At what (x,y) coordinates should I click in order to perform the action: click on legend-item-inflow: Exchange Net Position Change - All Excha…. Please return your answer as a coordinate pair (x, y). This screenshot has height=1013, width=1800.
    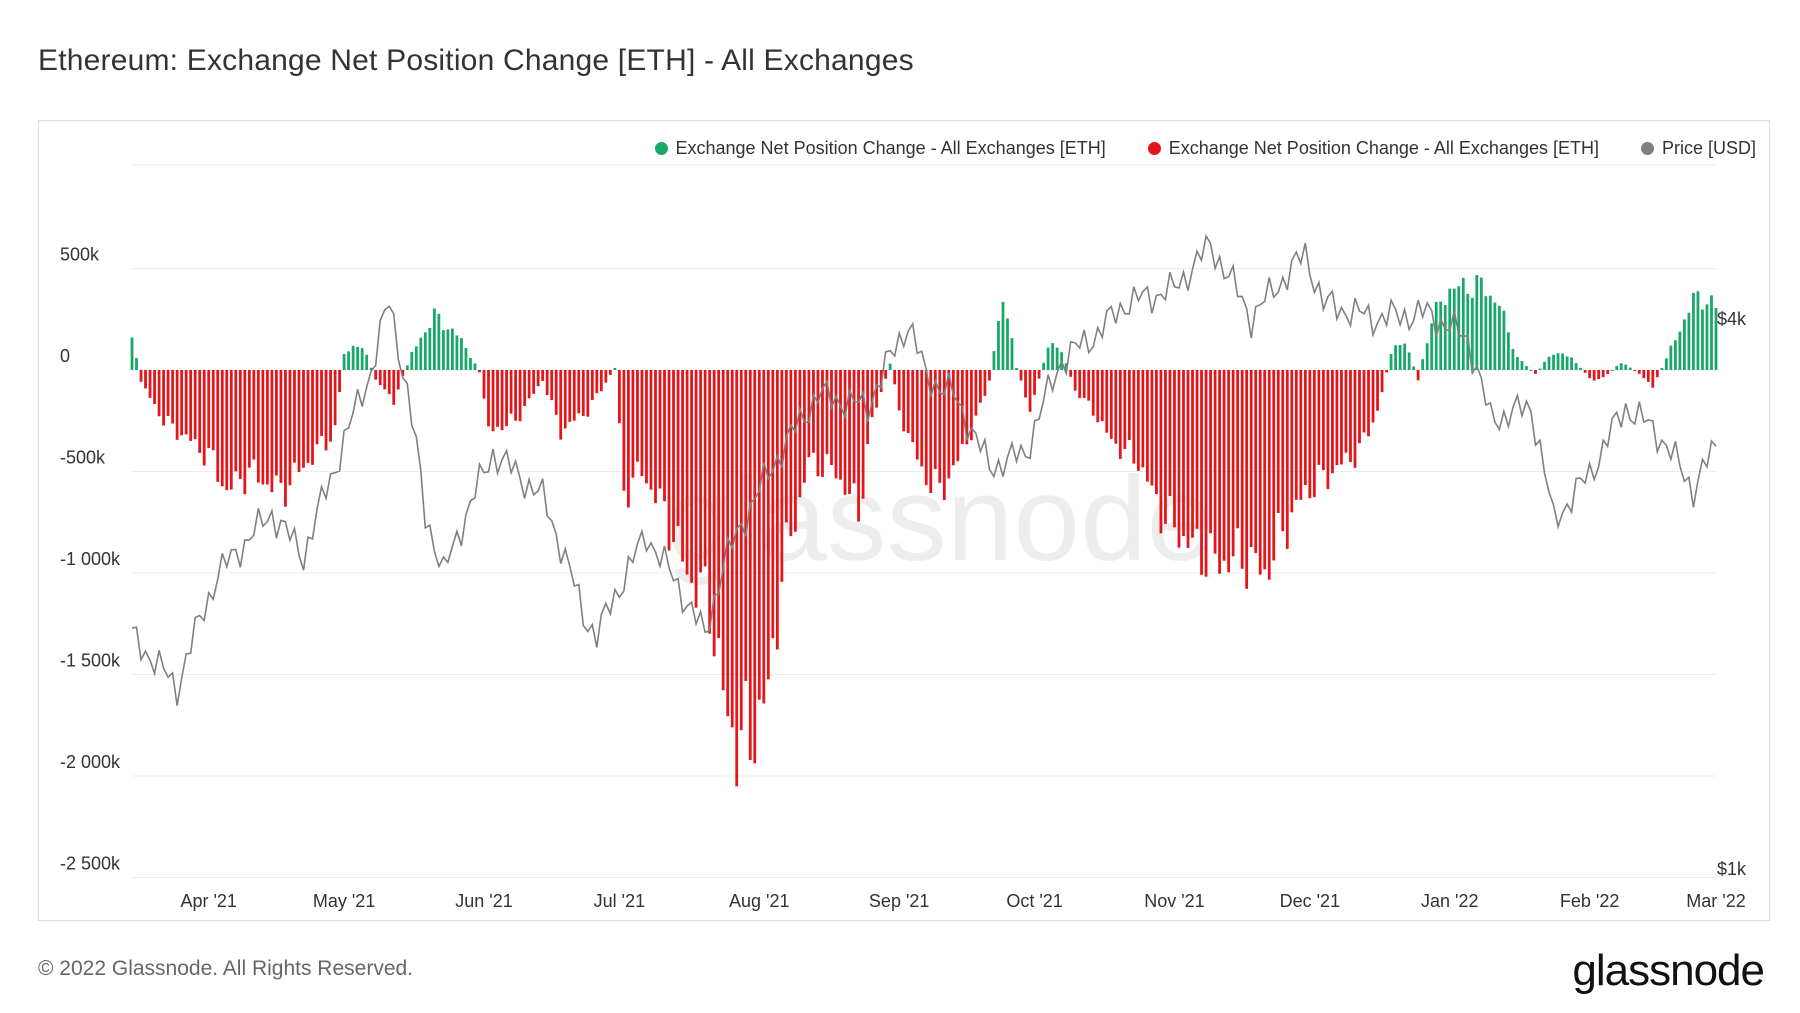
    Looking at the image, I should click on (880, 148).